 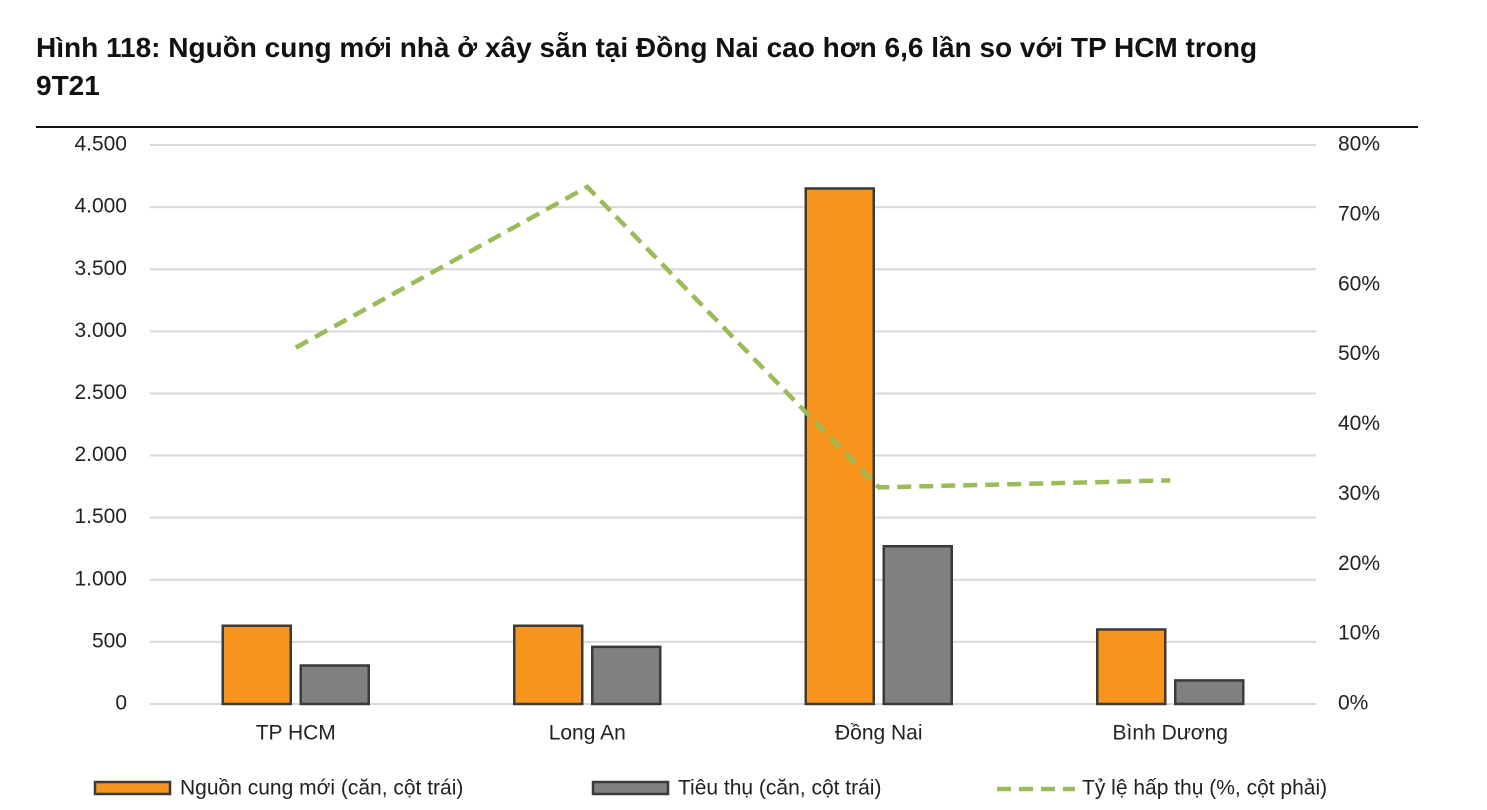 What do you see at coordinates (1359, 493) in the screenshot?
I see `y2-tick-label: 30%` at bounding box center [1359, 493].